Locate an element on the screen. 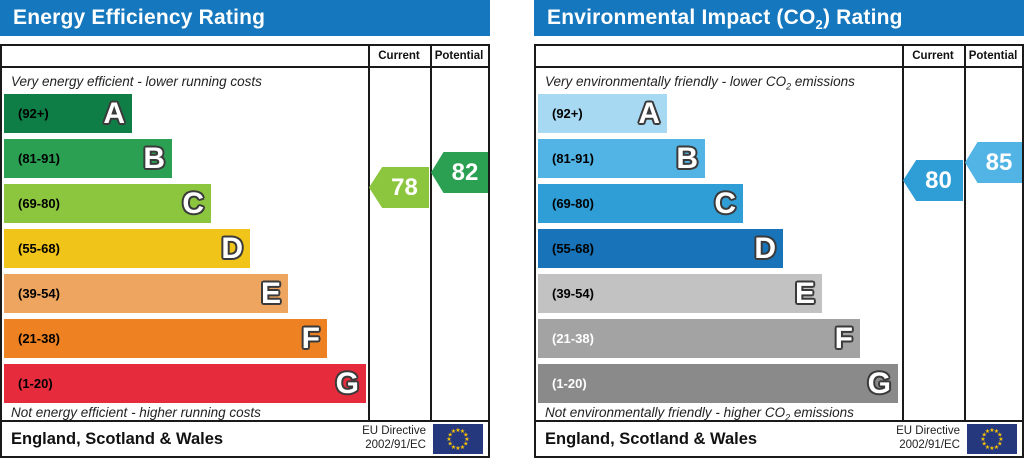 The width and height of the screenshot is (1024, 460). potential-rating-value: 82 is located at coordinates (465, 172).